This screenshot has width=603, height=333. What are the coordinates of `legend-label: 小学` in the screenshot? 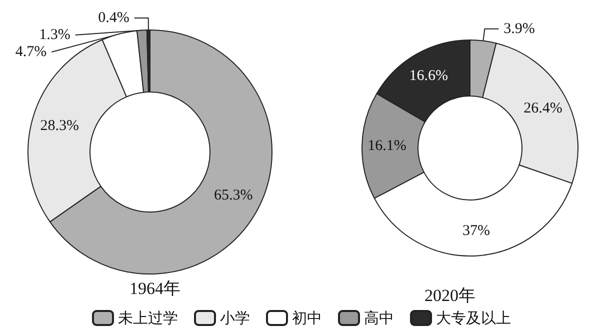 It's located at (235, 318).